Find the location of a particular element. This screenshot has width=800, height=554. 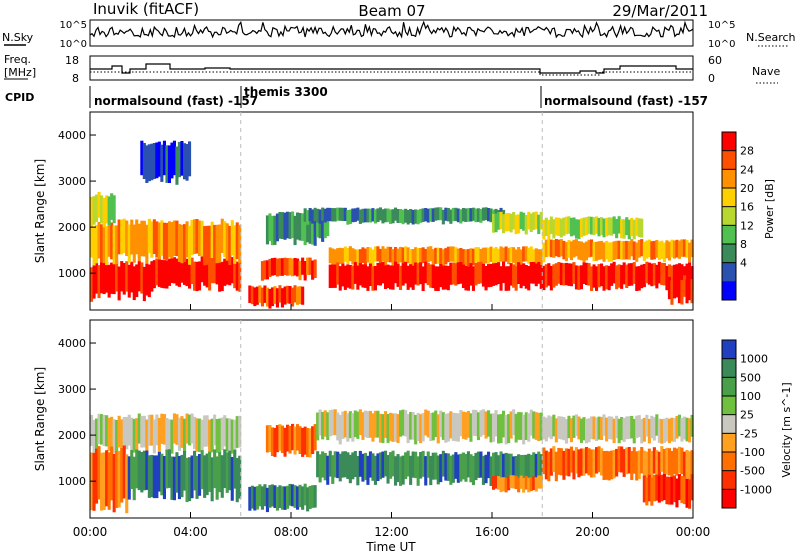

velocity-data-marks is located at coordinates (392, 461).